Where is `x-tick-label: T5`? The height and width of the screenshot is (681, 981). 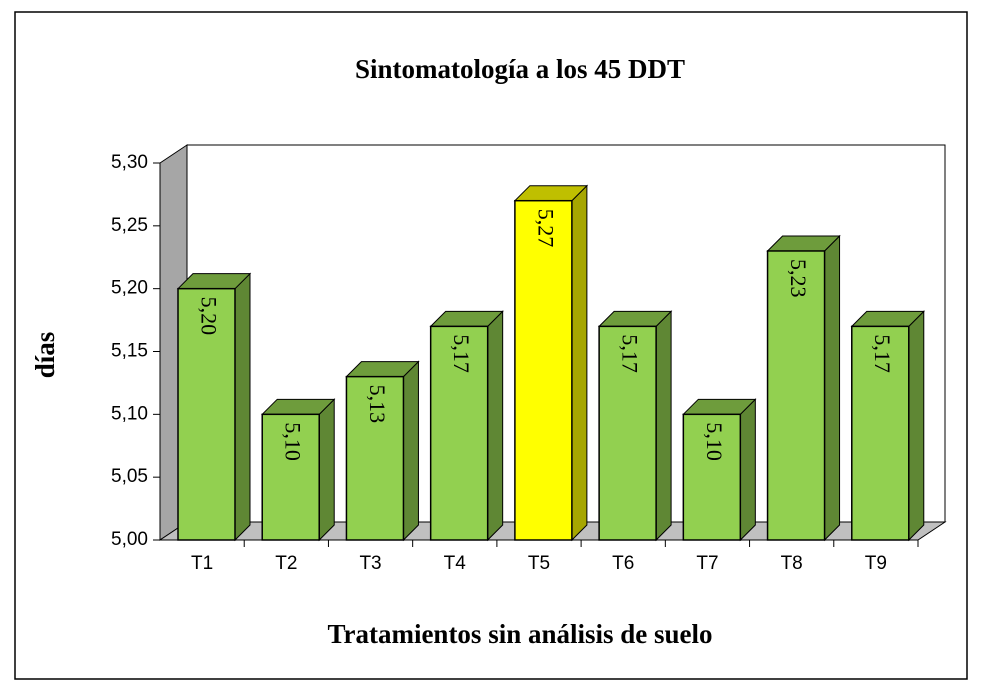 x-tick-label: T5 is located at coordinates (539, 563).